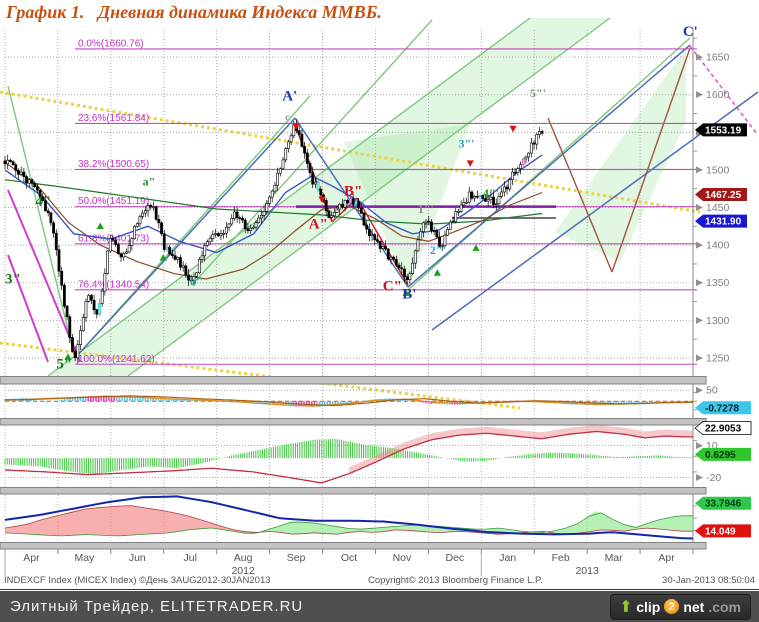 The height and width of the screenshot is (622, 759). I want to click on clip2net-text-clip: clip, so click(648, 606).